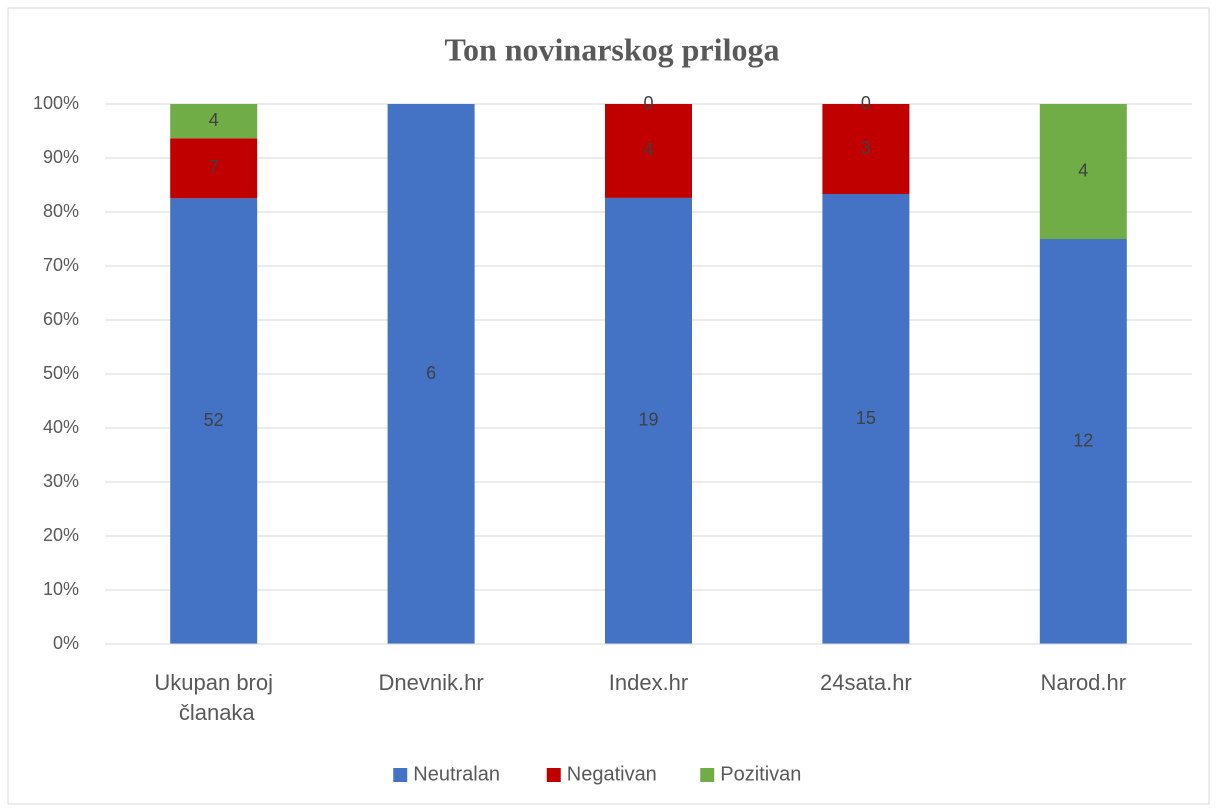 The image size is (1217, 812). Describe the element at coordinates (456, 774) in the screenshot. I see `legend-label: Neutralan` at that location.